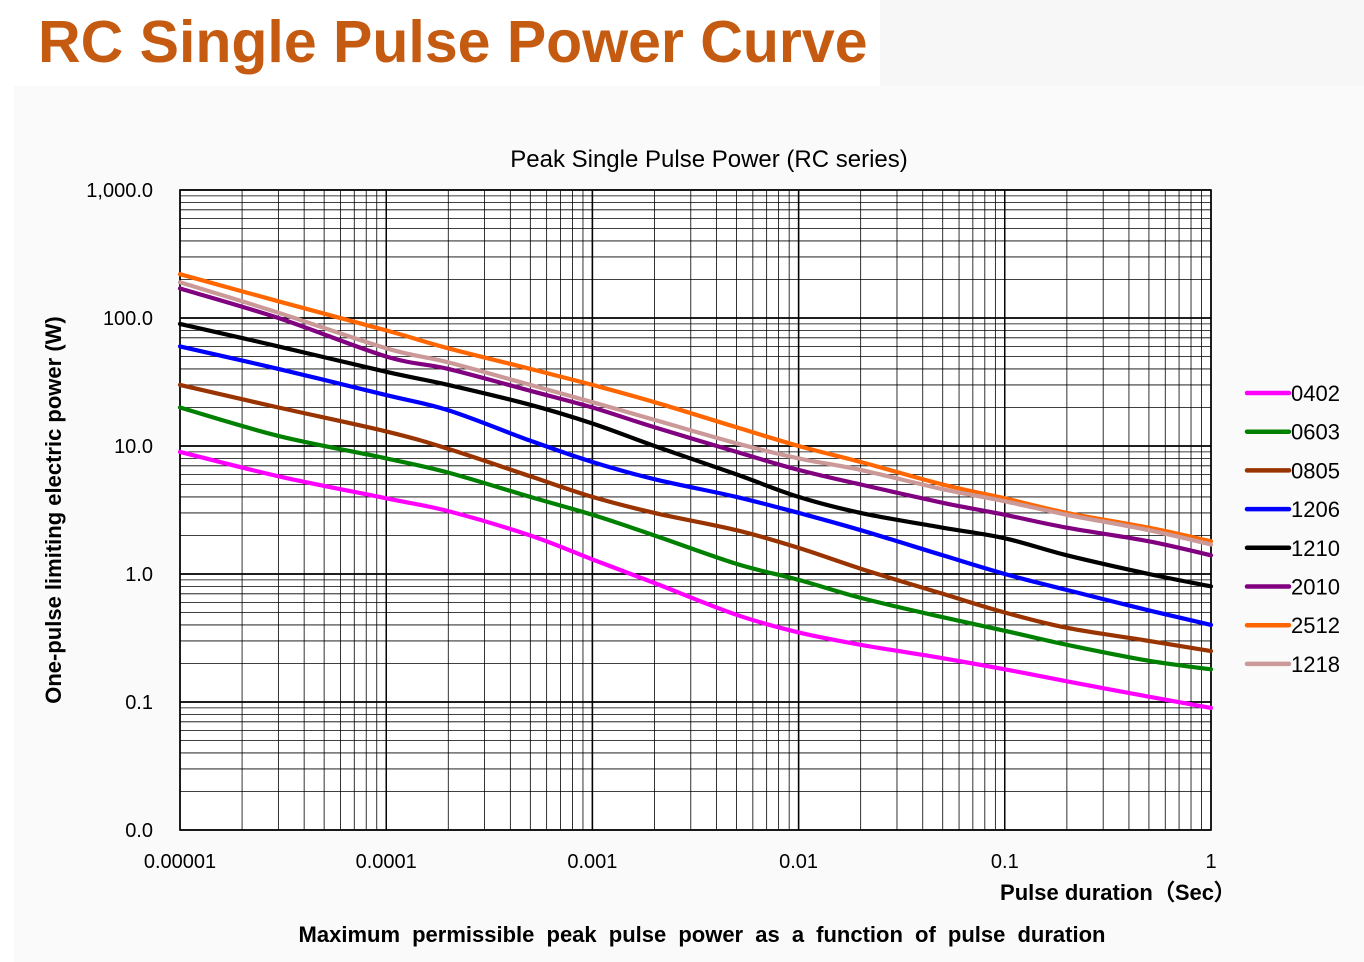  What do you see at coordinates (1292, 529) in the screenshot?
I see `legend: 0402 0603 0805 1206 1210 2010 2512 1218` at bounding box center [1292, 529].